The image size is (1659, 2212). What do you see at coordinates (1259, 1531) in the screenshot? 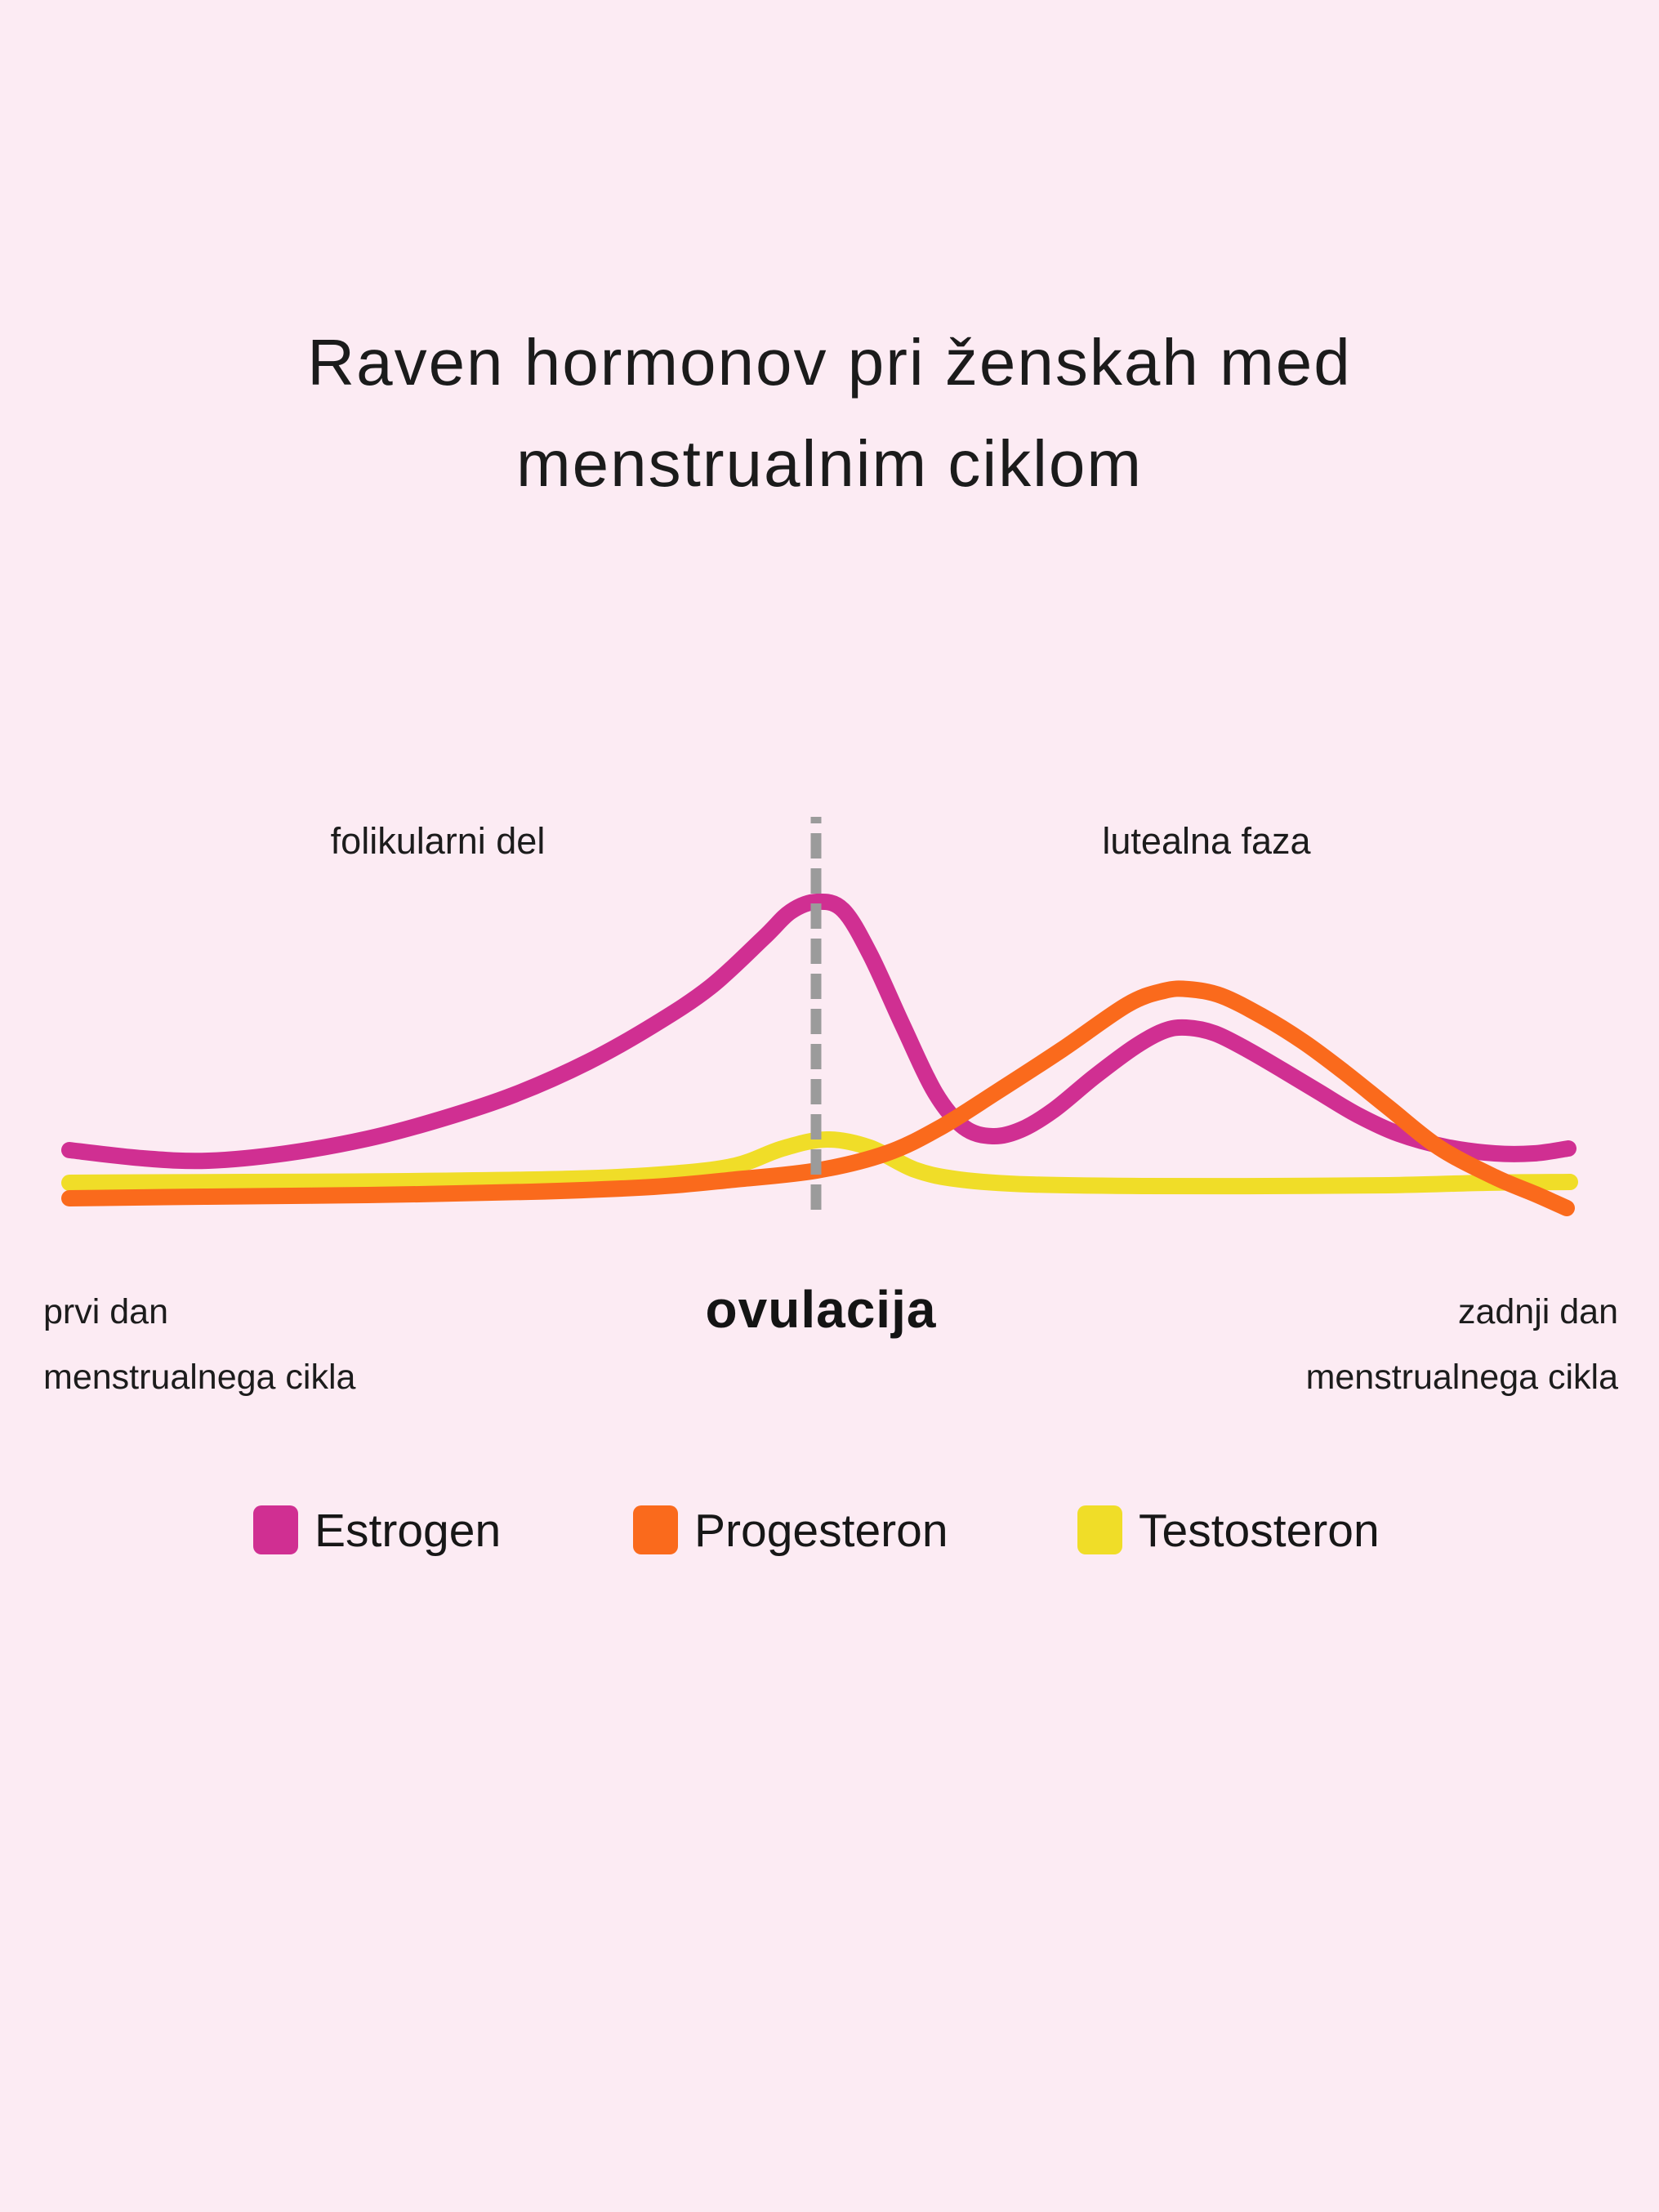
I see `legend-label-testosteron: Testosteron` at bounding box center [1259, 1531].